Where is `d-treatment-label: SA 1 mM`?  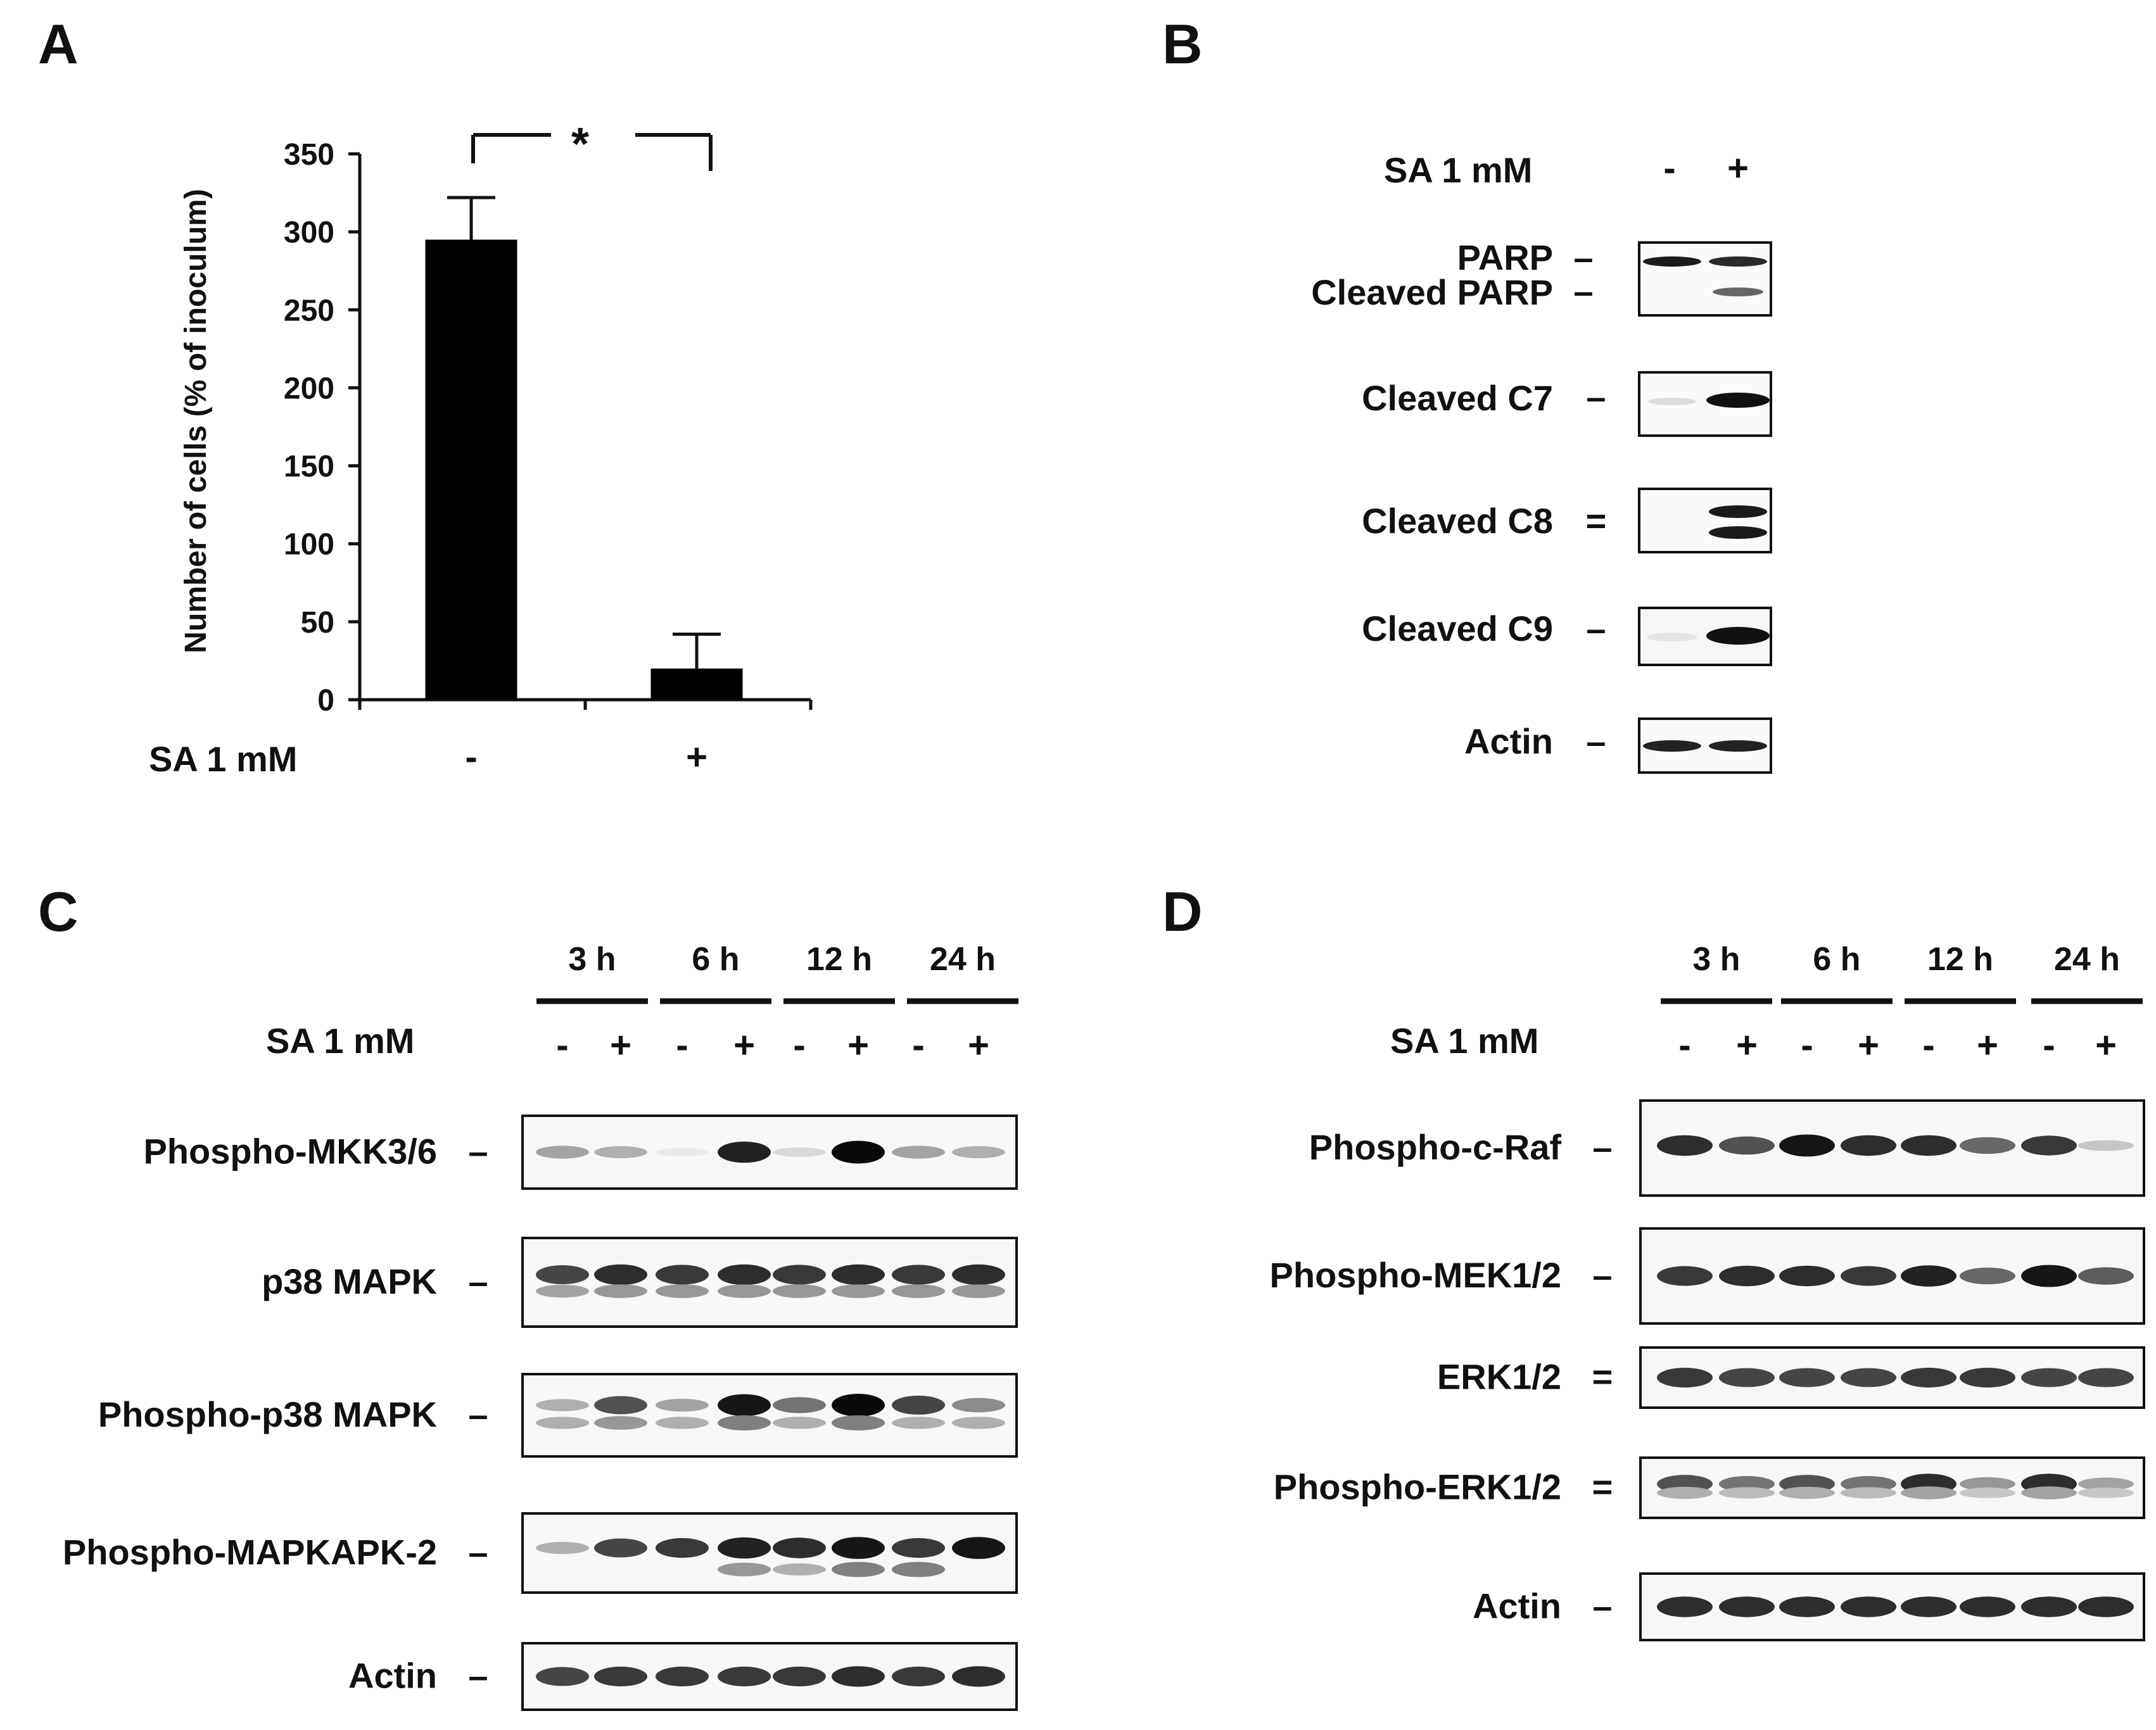
d-treatment-label: SA 1 mM is located at coordinates (1464, 1041).